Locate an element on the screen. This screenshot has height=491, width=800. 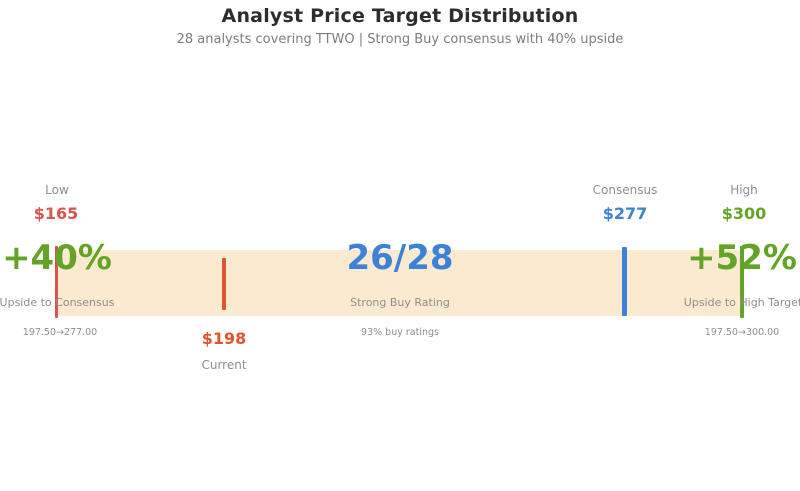
consensus-marker-label: Consensus is located at coordinates (625, 190).